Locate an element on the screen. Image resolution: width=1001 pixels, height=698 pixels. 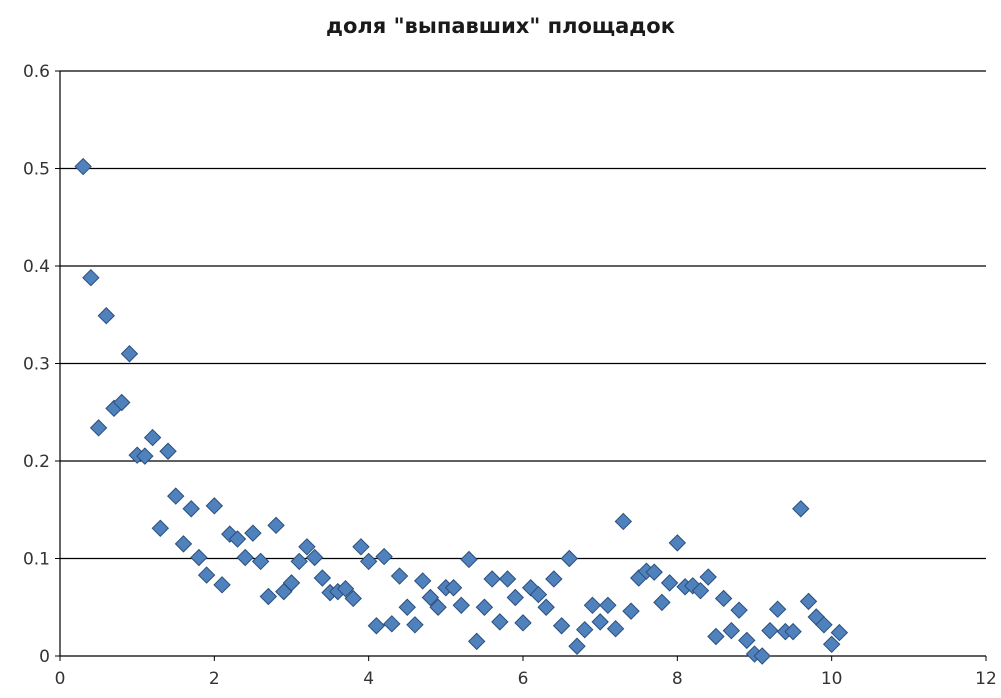
x-tick-label: 2 is located at coordinates (214, 679).